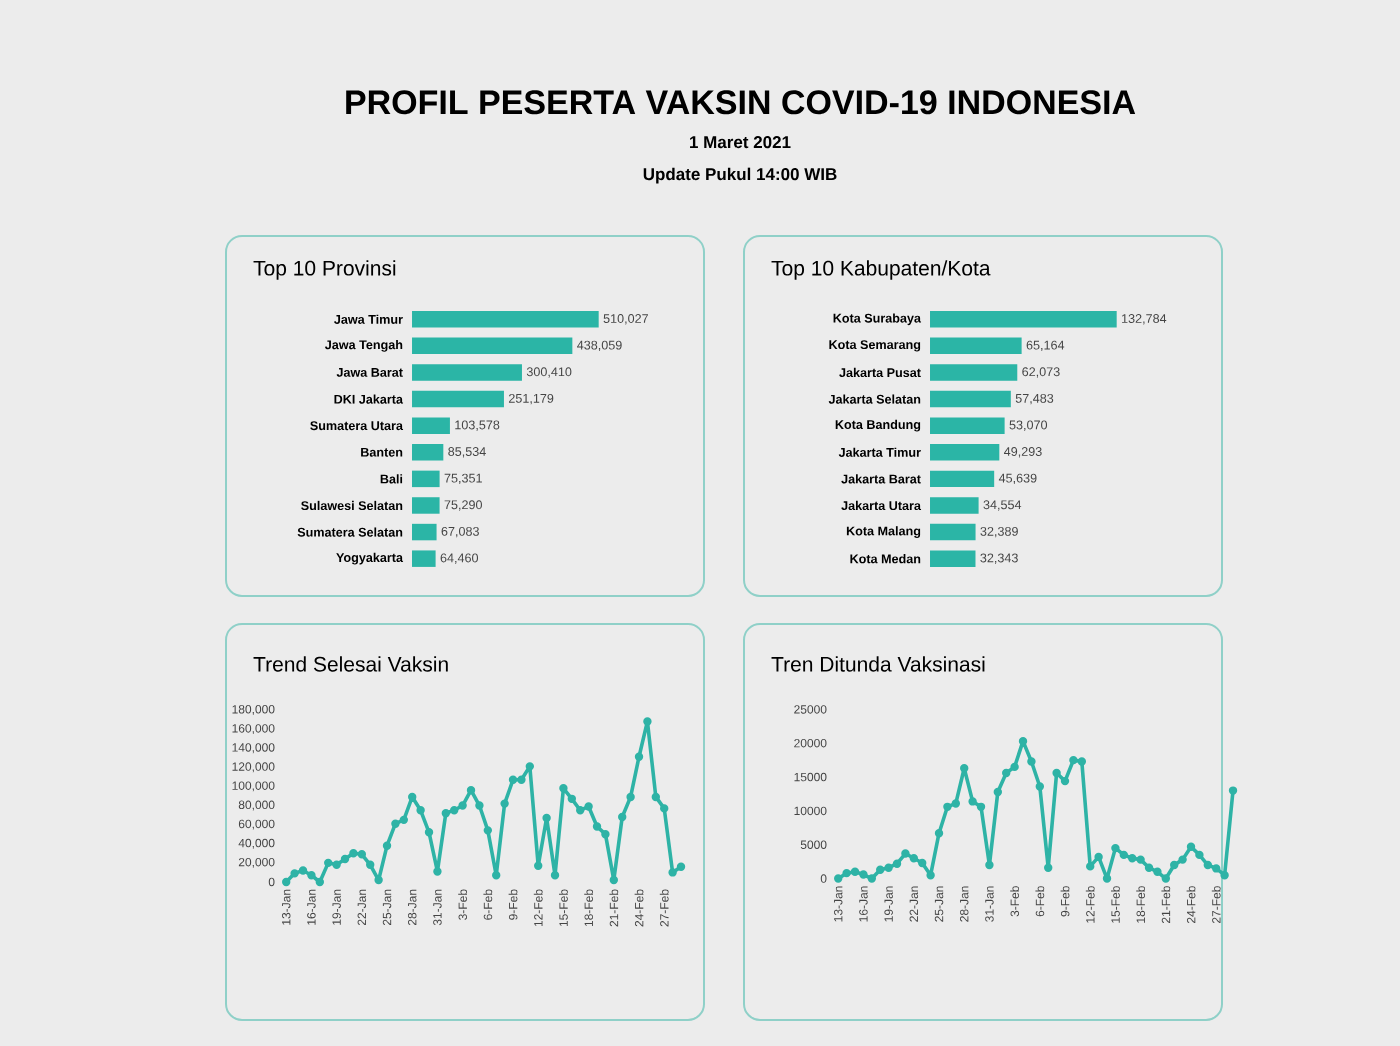  Describe the element at coordinates (324, 270) in the screenshot. I see `chart-title: Top 10 Provinsi` at that location.